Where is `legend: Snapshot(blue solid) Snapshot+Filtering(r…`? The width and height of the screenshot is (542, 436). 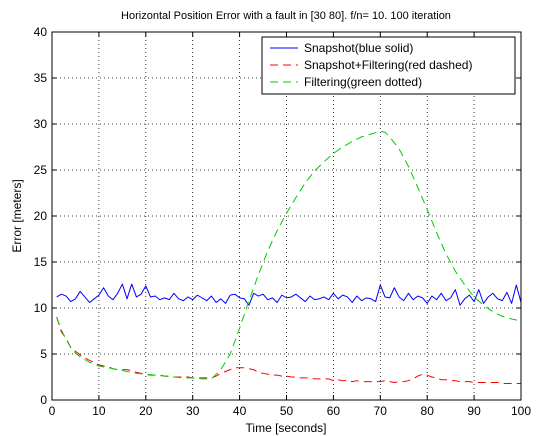
legend: Snapshot(blue solid) Snapshot+Filtering(r… is located at coordinates (388, 65).